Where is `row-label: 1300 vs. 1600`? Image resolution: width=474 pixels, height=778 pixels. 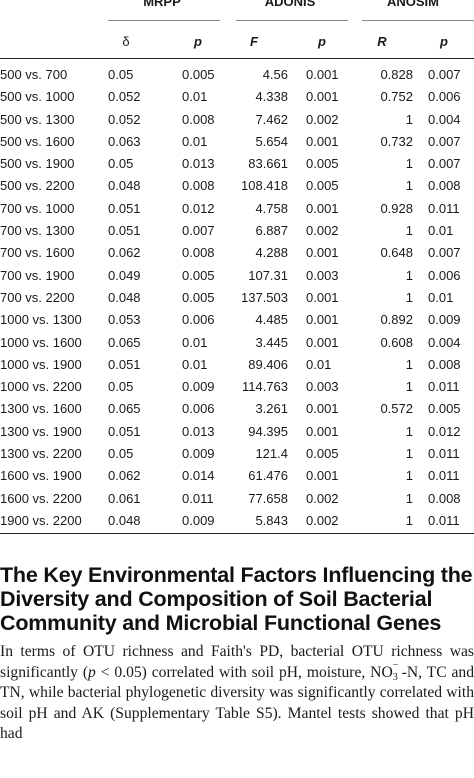 row-label: 1300 vs. 1600 is located at coordinates (41, 409).